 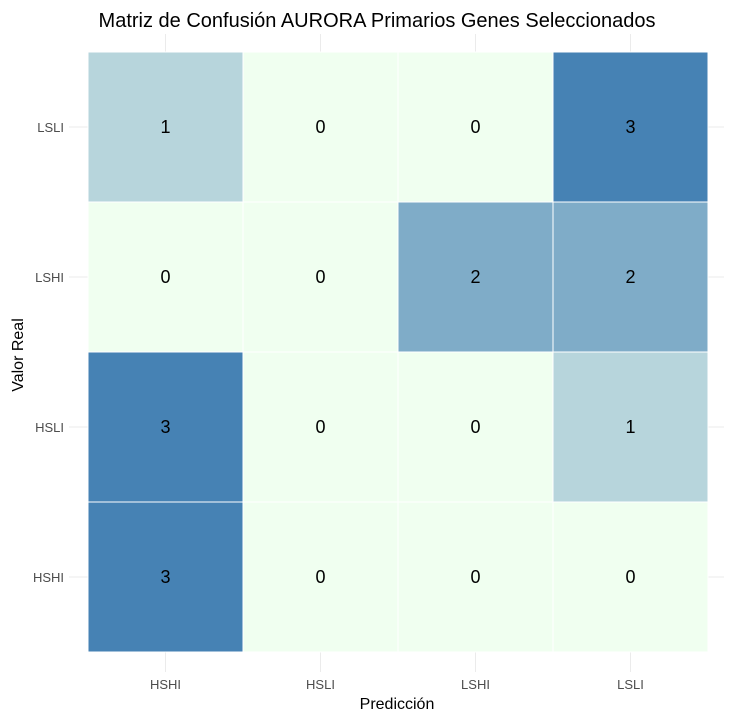 I want to click on x-tick-label: HSLI, so click(x=320, y=684).